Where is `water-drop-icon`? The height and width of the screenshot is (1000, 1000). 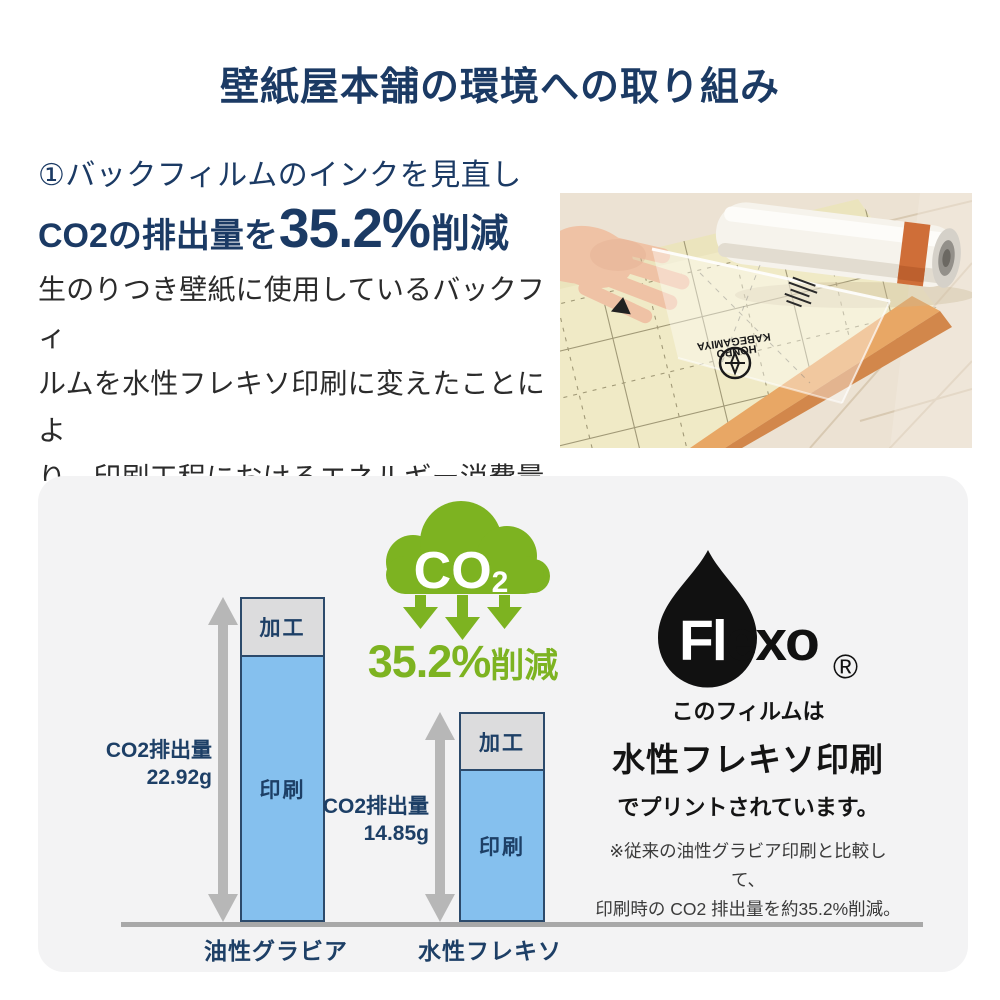 water-drop-icon is located at coordinates (707, 619).